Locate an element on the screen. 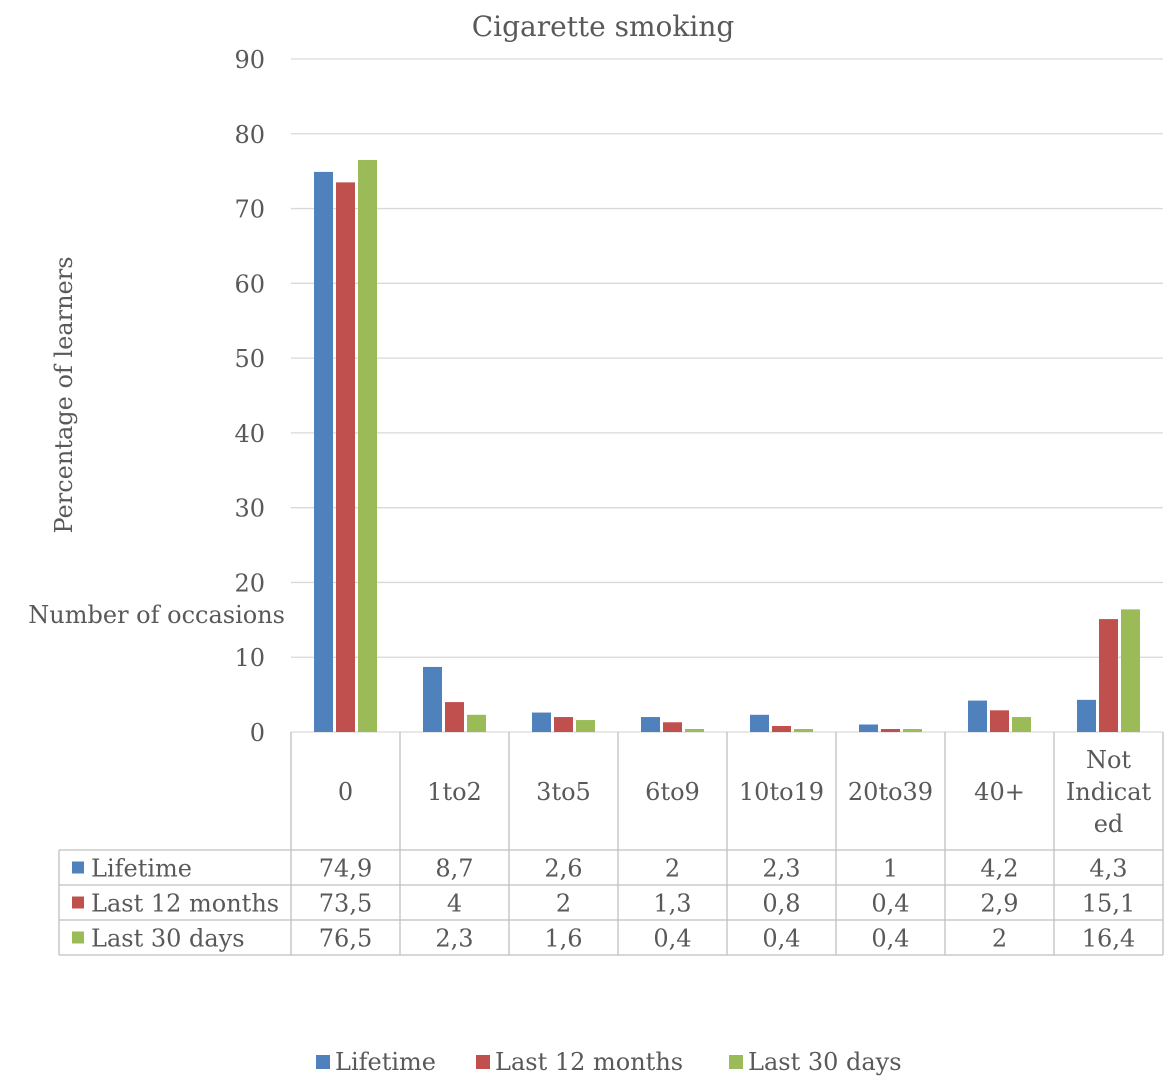 This screenshot has width=1171, height=1085. y-tick-label: 0 is located at coordinates (257, 733).